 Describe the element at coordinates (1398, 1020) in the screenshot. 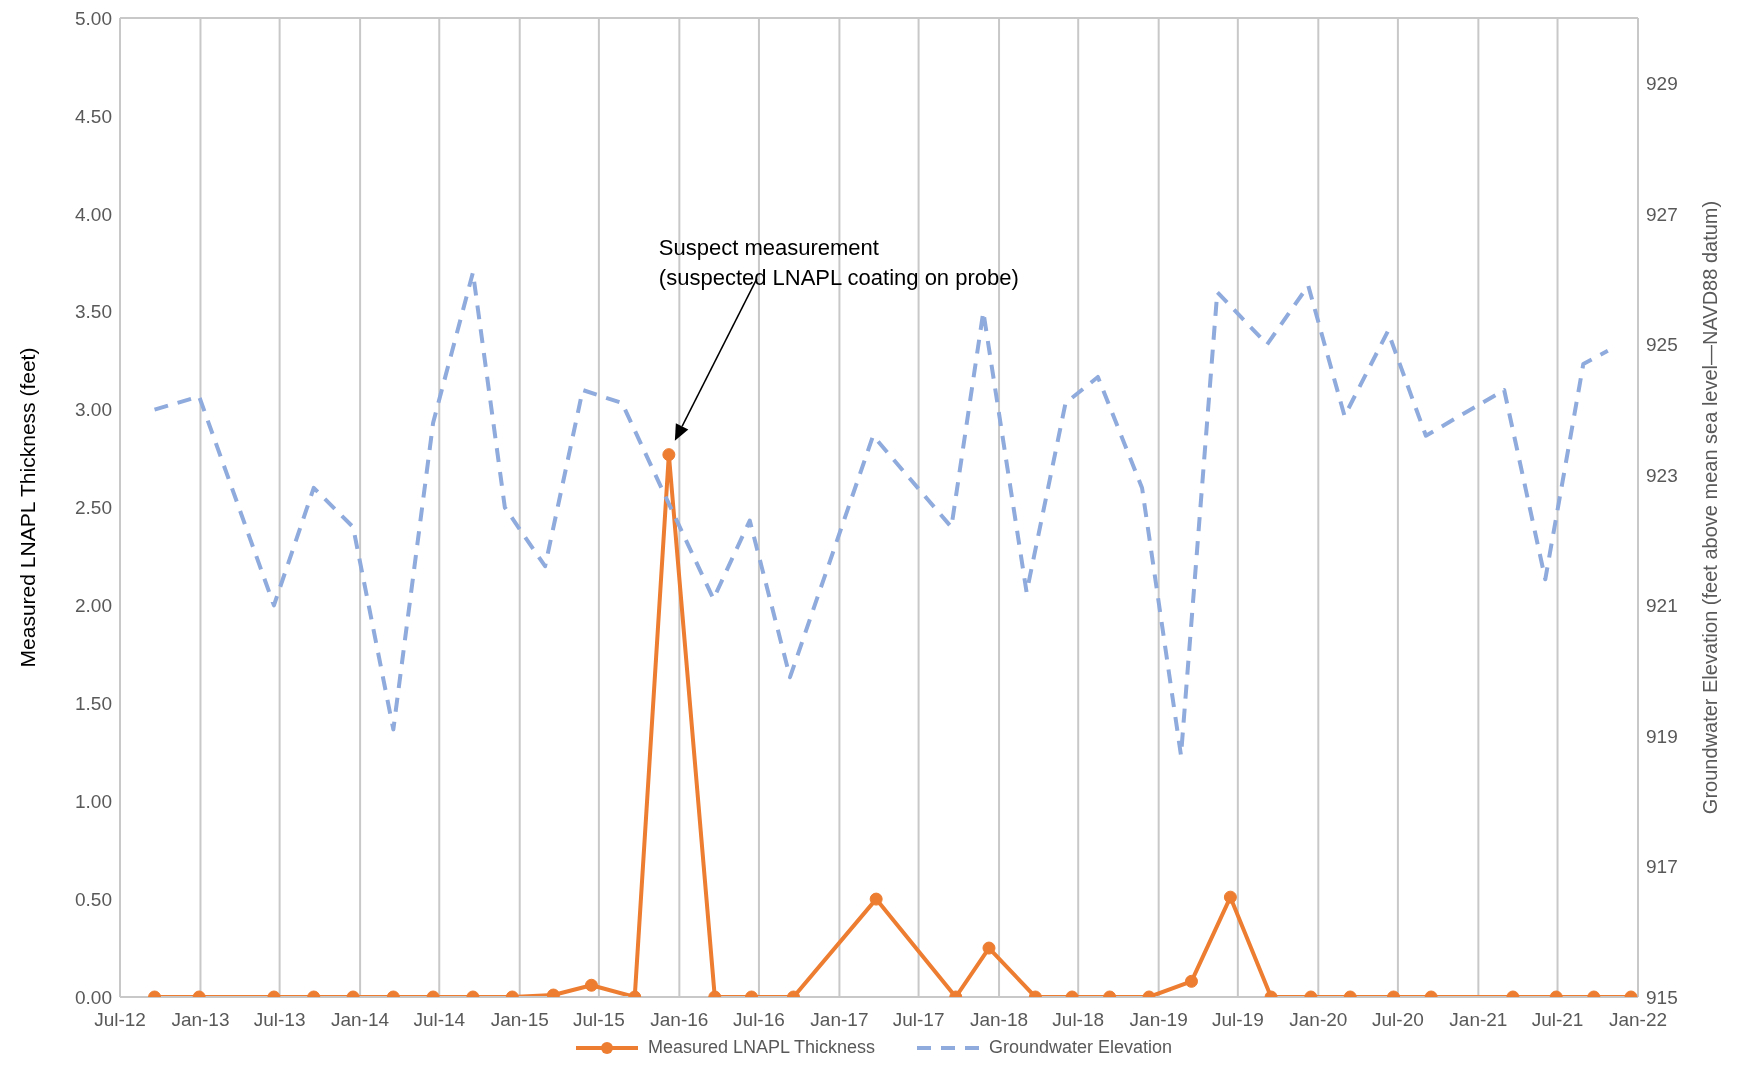

I see `x-tick-label: Jul-20` at that location.